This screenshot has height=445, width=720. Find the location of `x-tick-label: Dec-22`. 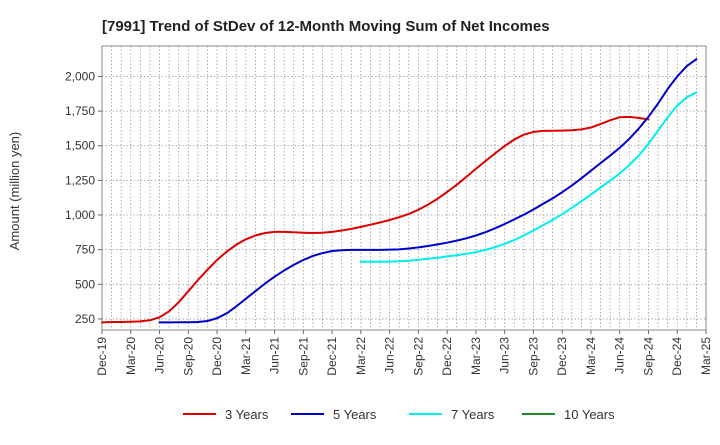

x-tick-label: Dec-22 is located at coordinates (447, 356).